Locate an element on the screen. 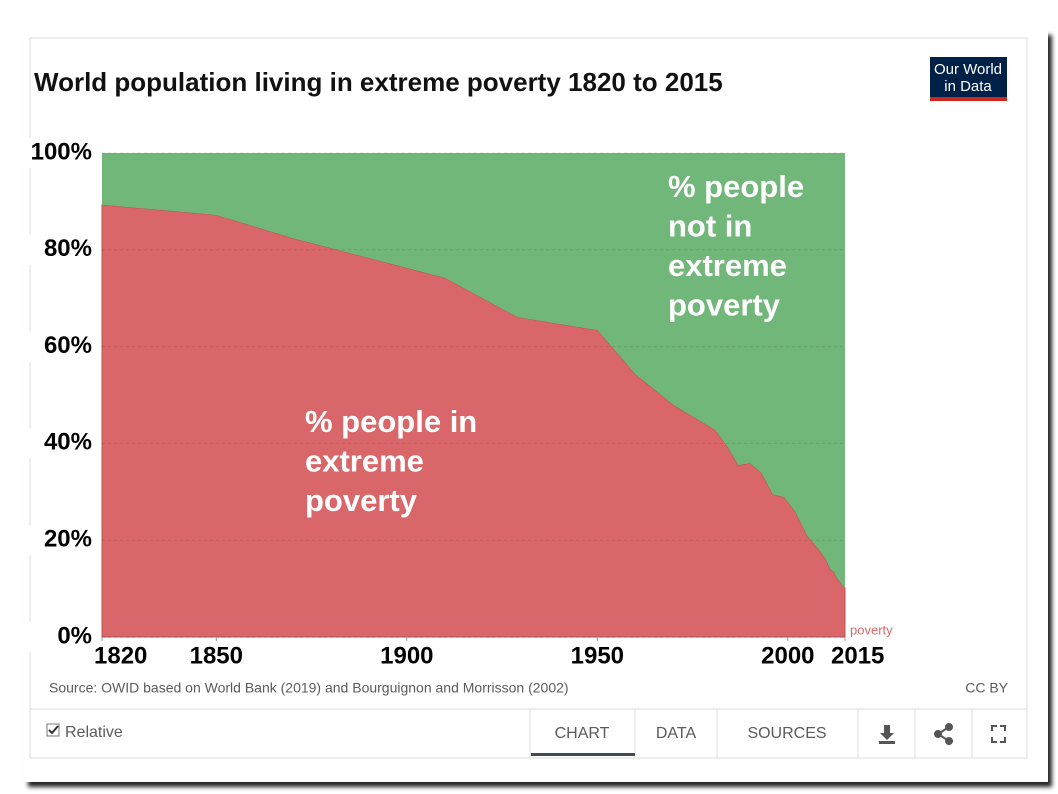  logo-text: Our World is located at coordinates (968, 69).